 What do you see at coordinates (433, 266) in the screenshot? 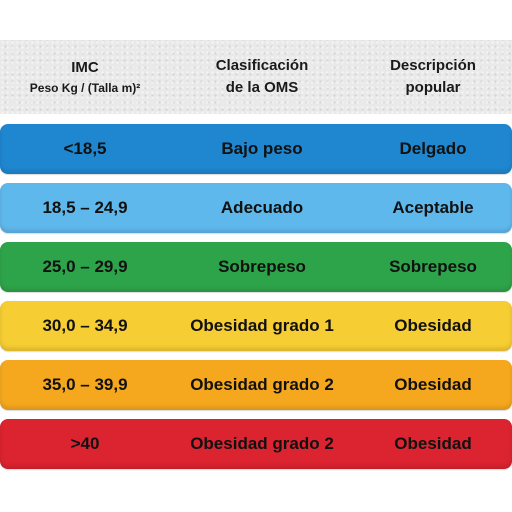
I see `description-cell: Sobrepeso` at bounding box center [433, 266].